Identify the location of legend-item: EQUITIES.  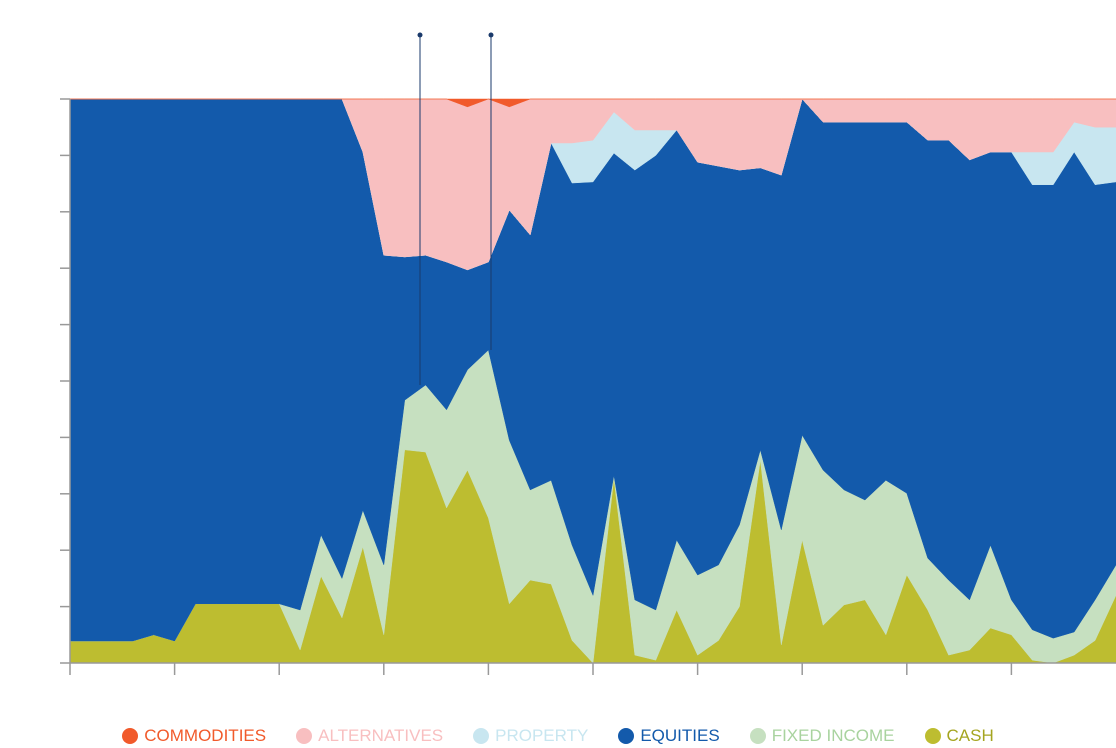
(669, 736).